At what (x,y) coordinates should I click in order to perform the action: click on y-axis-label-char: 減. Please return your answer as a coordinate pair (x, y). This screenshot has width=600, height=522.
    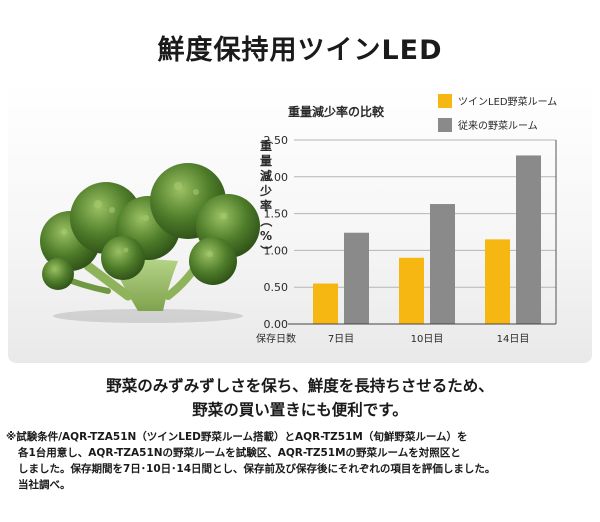
    Looking at the image, I should click on (266, 175).